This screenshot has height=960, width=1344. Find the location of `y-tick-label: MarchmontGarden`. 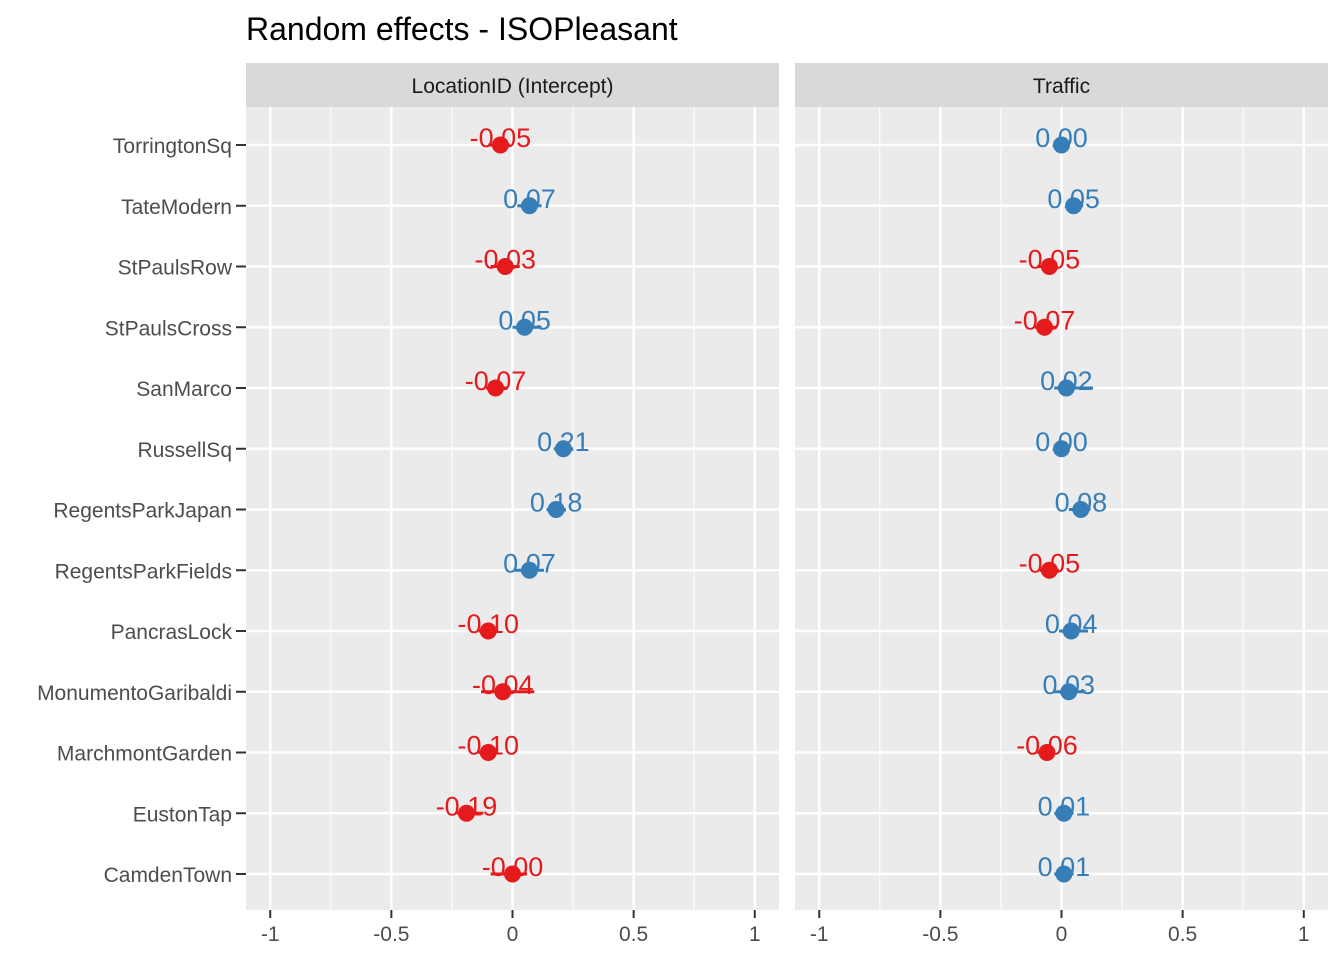

y-tick-label: MarchmontGarden is located at coordinates (144, 754).